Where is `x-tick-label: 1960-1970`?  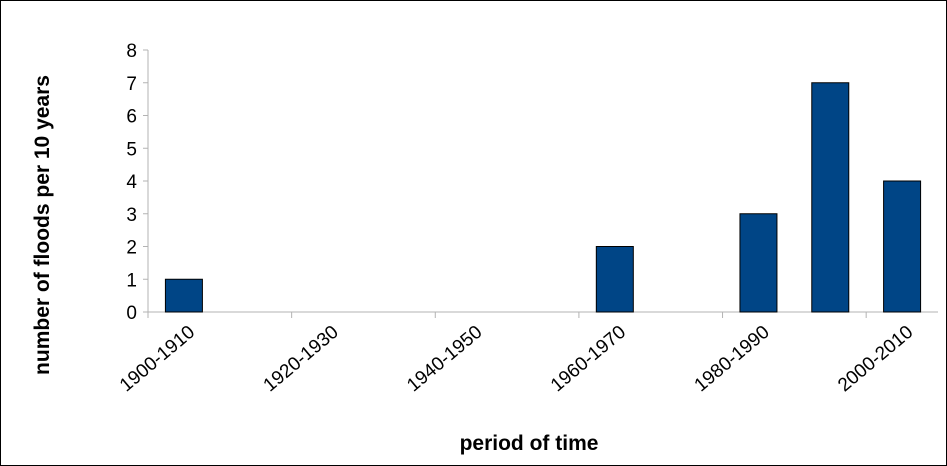
x-tick-label: 1960-1970 is located at coordinates (588, 359).